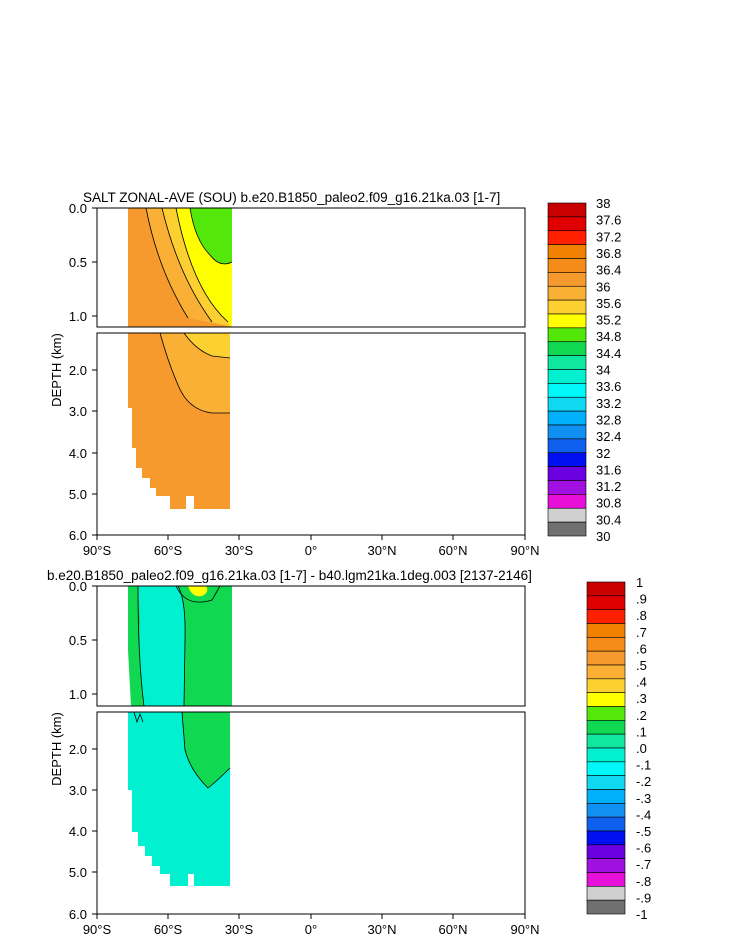 This screenshot has height=945, width=733. Describe the element at coordinates (97, 550) in the screenshot. I see `top-xtick: 90°S` at that location.